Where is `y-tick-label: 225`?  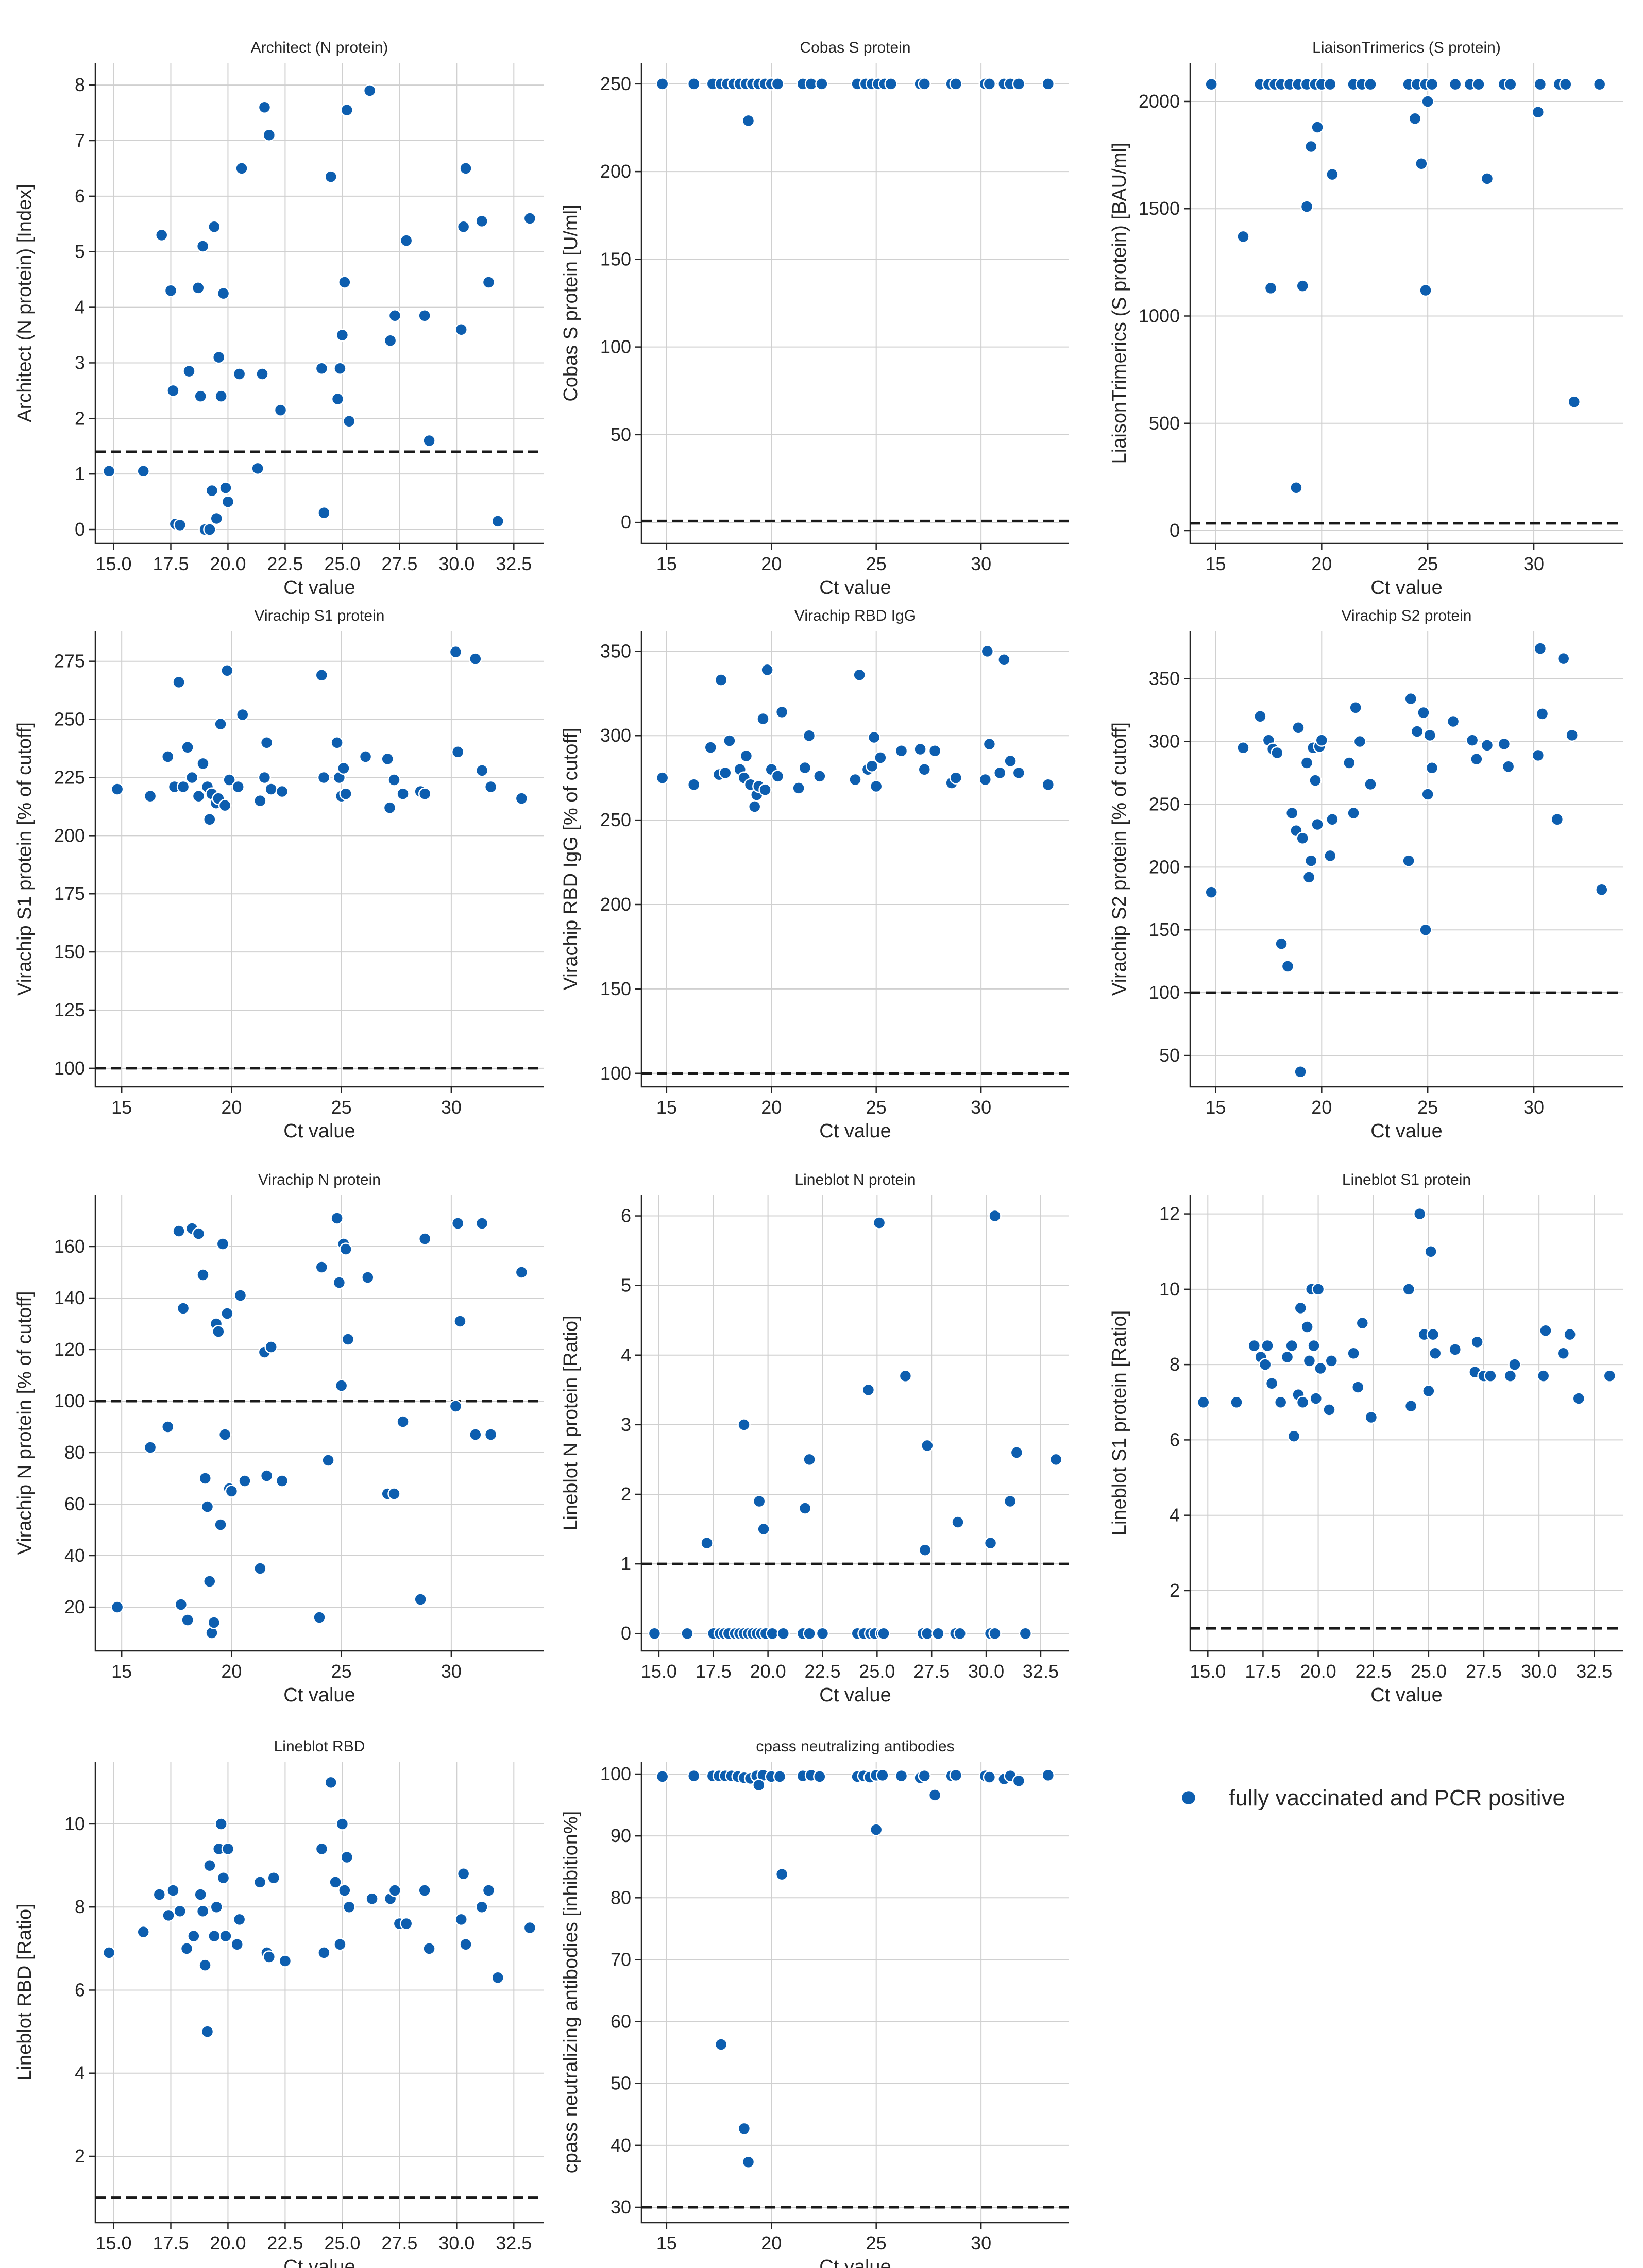
y-tick-label: 225 is located at coordinates (69, 777).